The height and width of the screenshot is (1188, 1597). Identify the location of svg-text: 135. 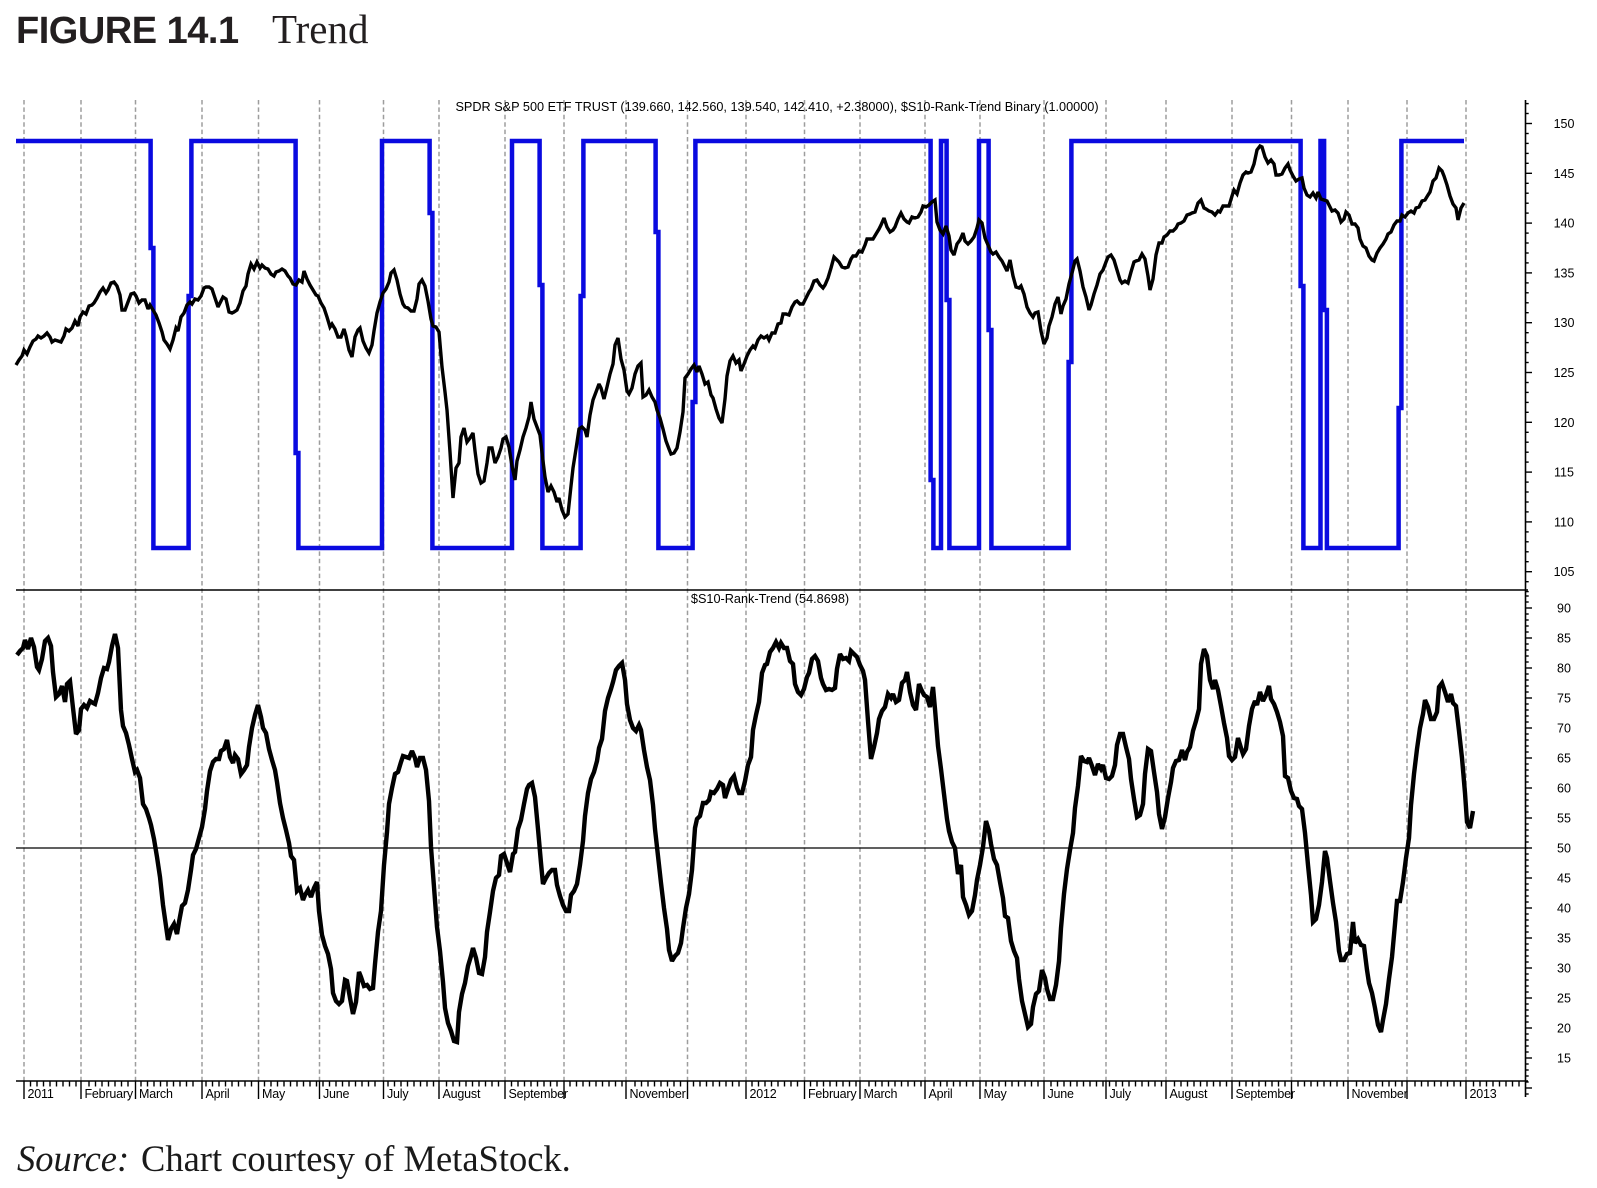
(1564, 273).